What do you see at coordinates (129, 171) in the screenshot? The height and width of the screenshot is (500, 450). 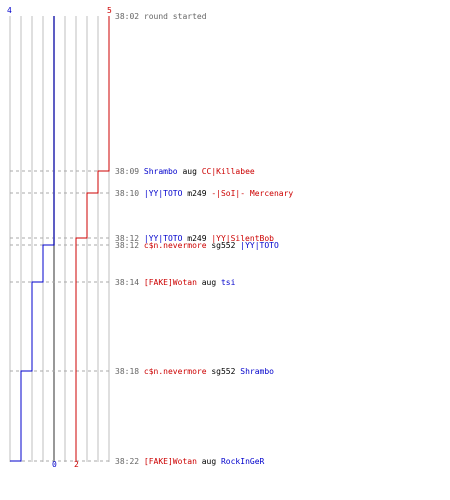 I see `event-time: 38:09` at bounding box center [129, 171].